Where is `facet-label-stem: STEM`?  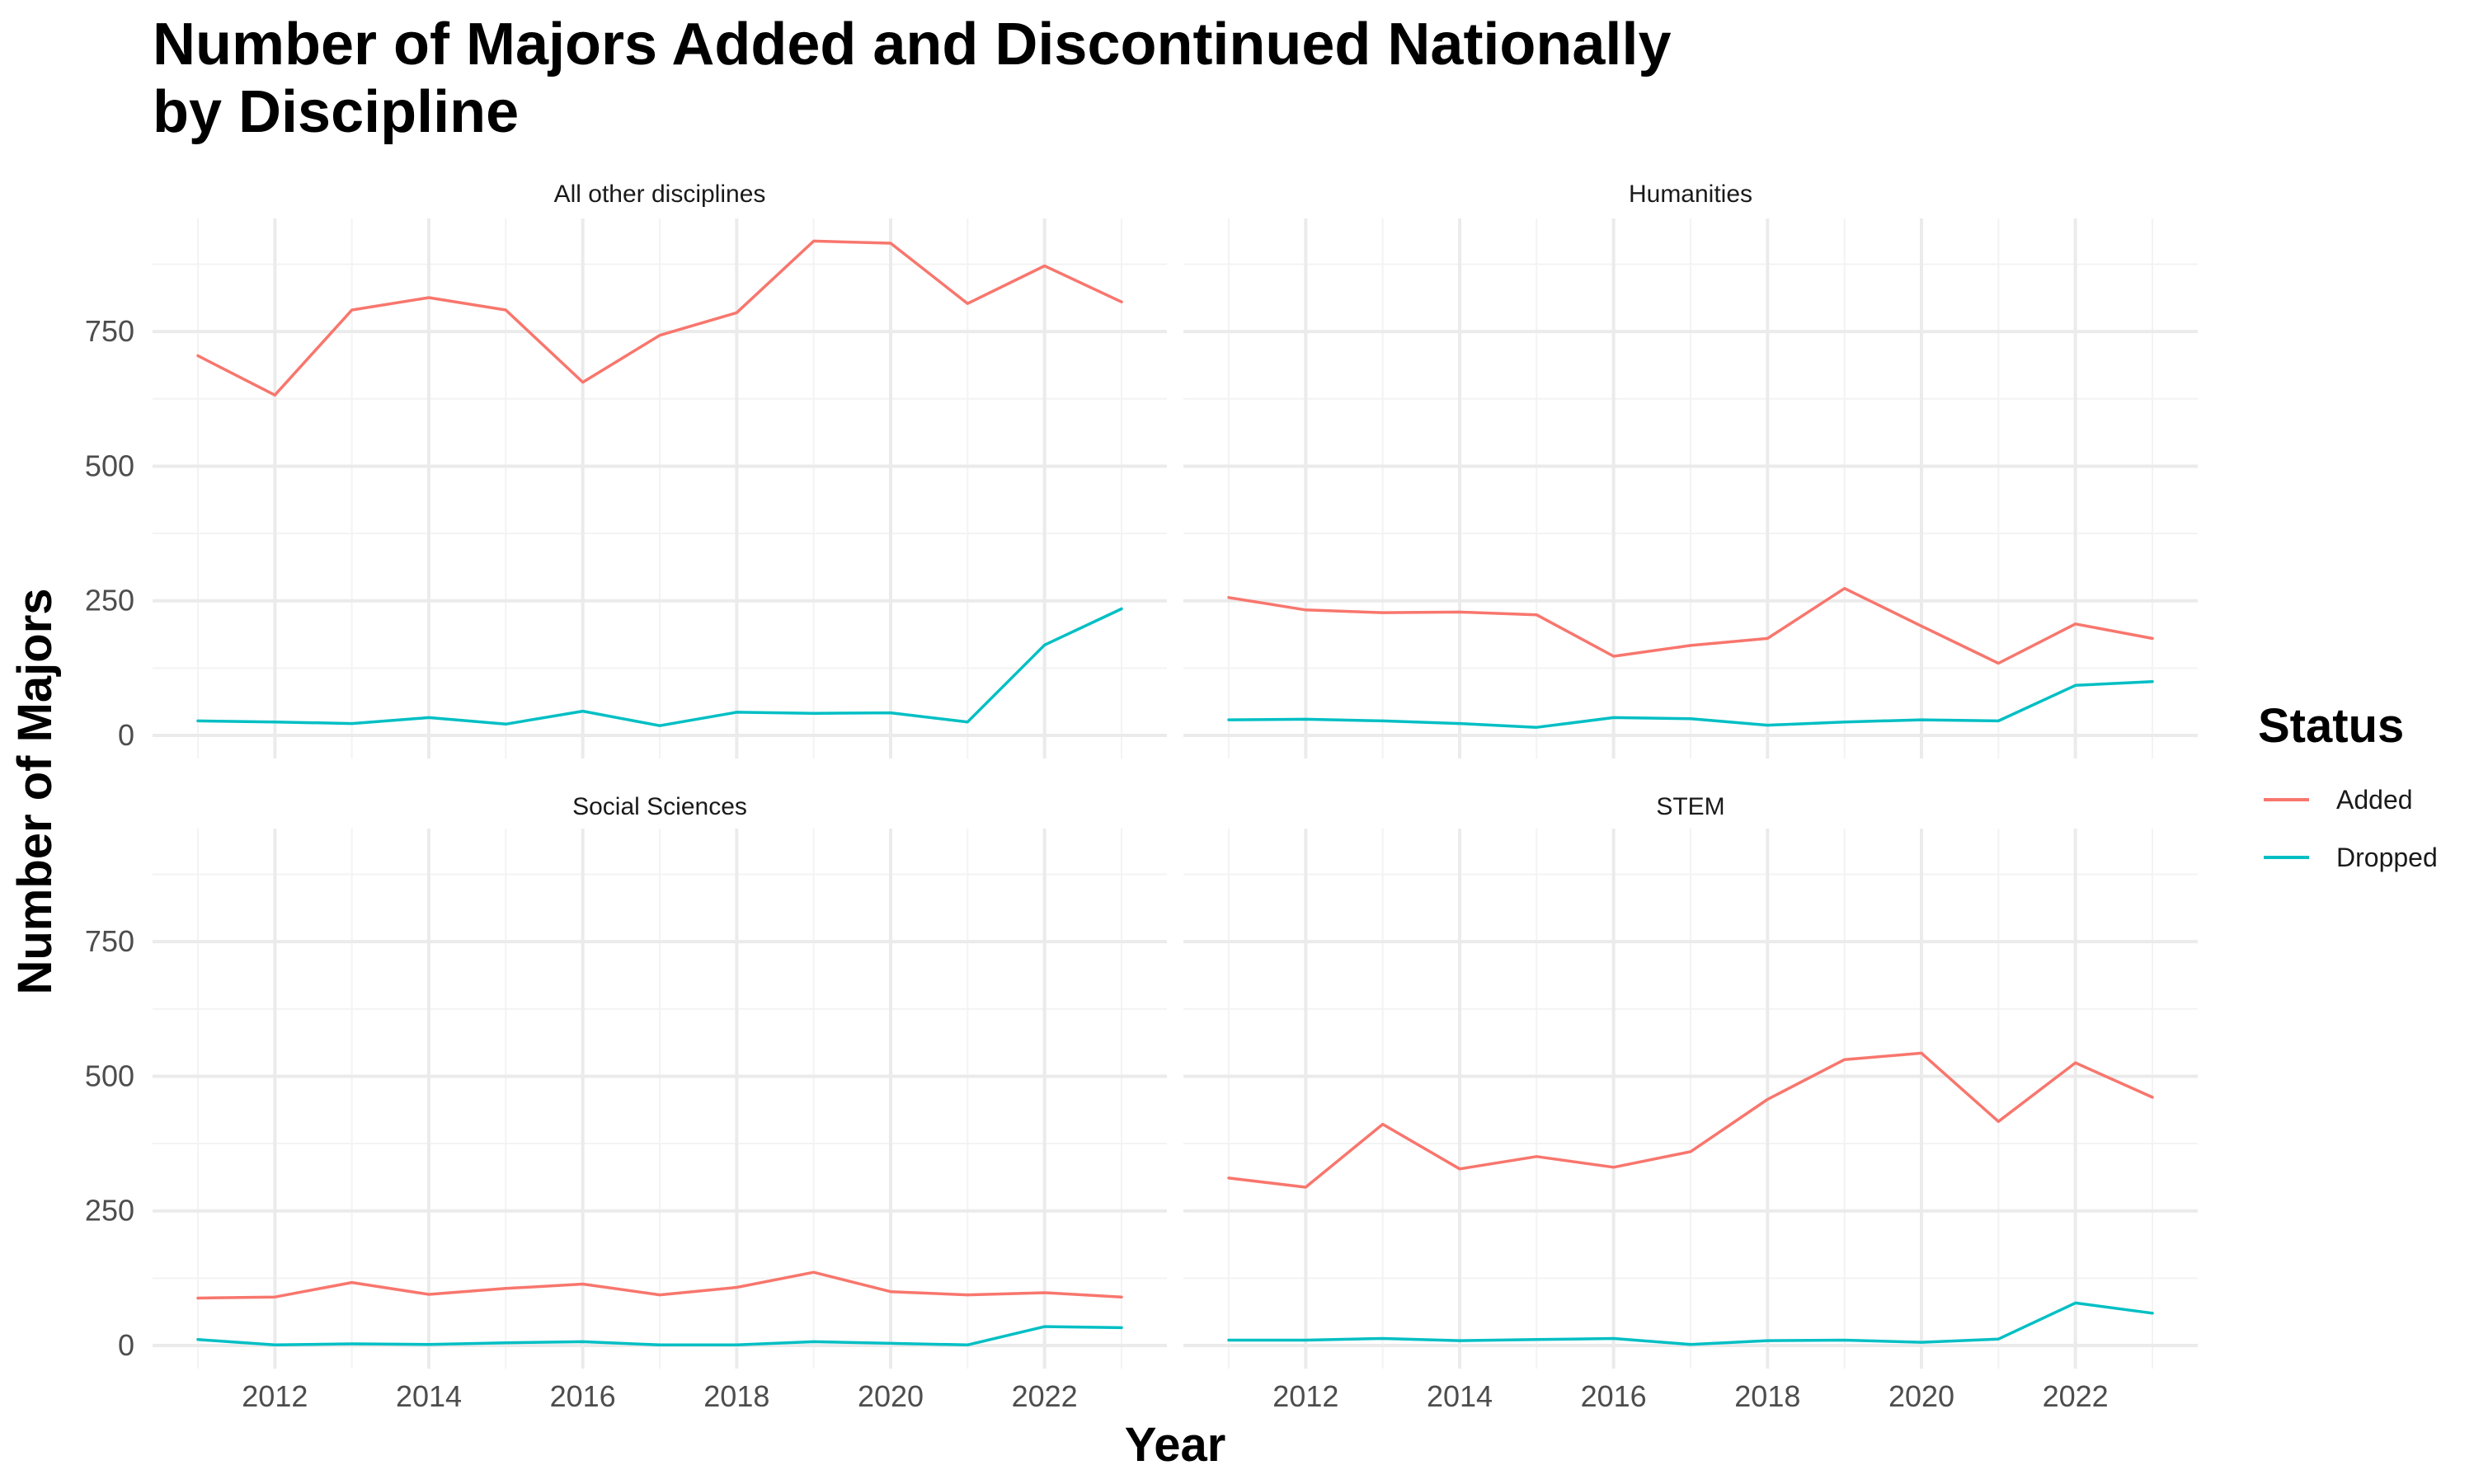 facet-label-stem: STEM is located at coordinates (1690, 806).